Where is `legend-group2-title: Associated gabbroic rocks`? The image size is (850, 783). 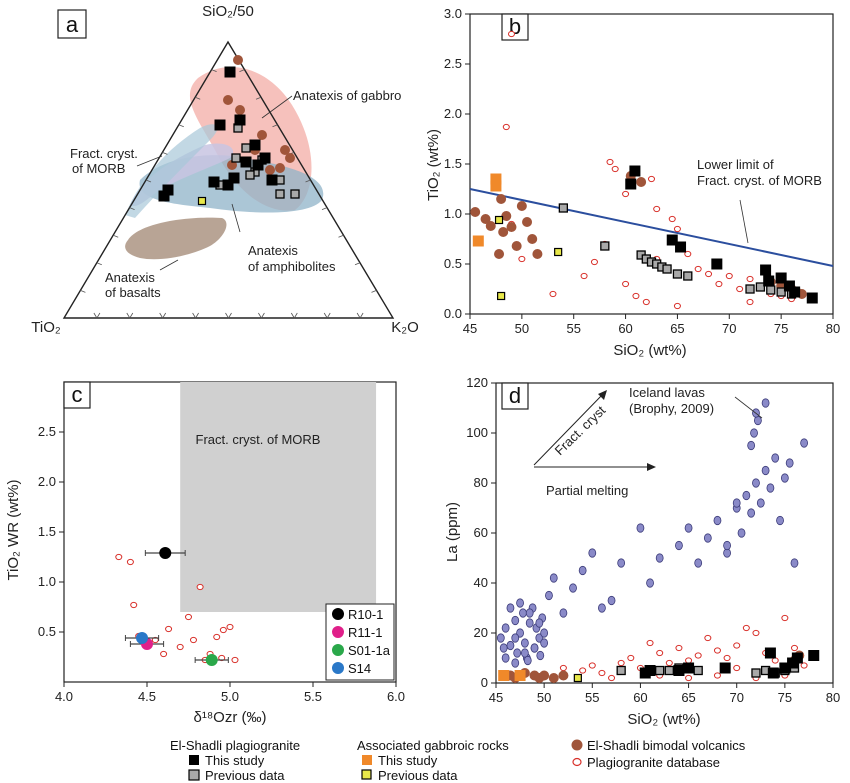 legend-group2-title: Associated gabbroic rocks is located at coordinates (433, 745).